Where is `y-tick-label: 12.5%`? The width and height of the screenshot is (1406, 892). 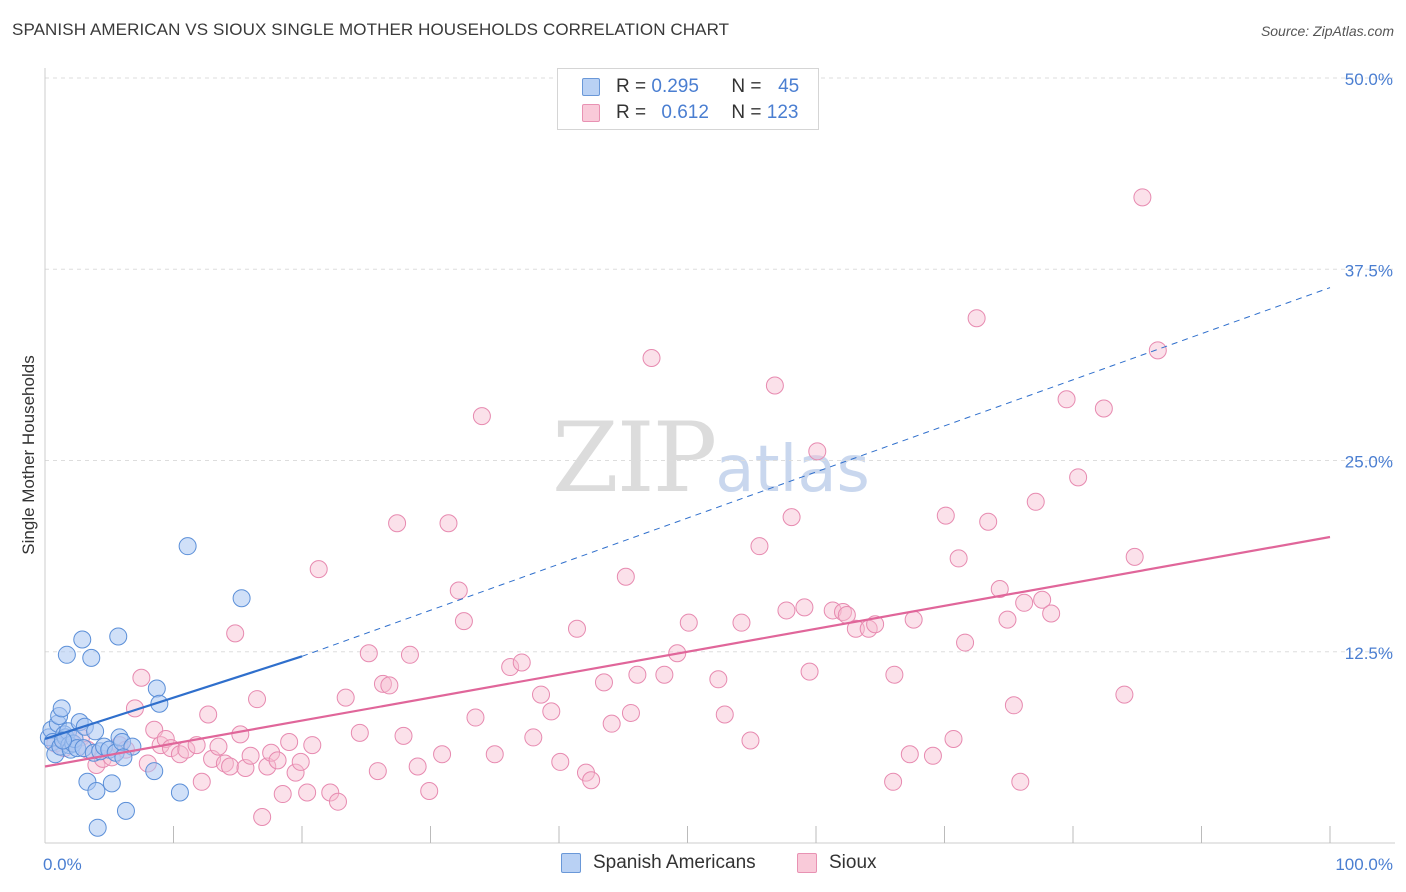
y-tick-label: 12.5% is located at coordinates (1369, 653).